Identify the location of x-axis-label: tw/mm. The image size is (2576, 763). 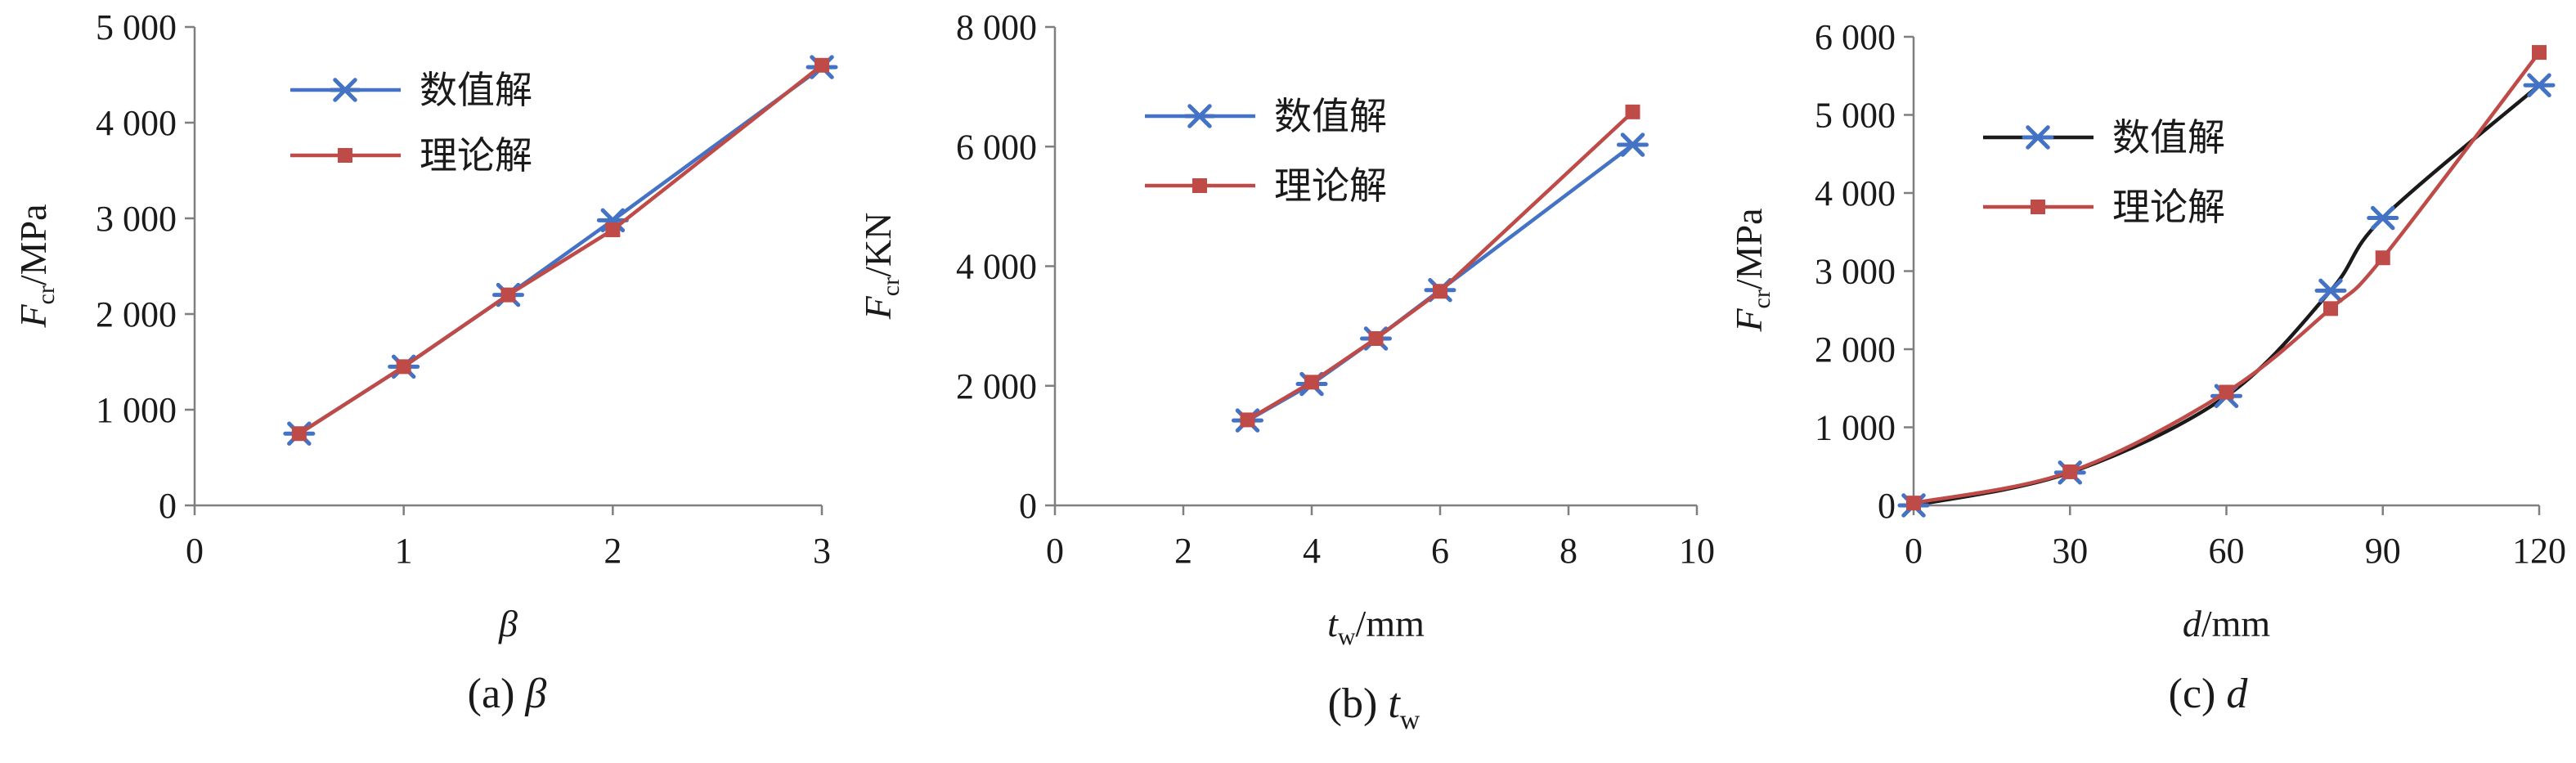
(1376, 626).